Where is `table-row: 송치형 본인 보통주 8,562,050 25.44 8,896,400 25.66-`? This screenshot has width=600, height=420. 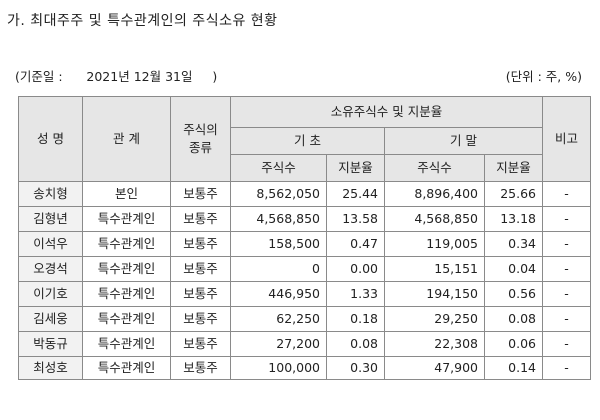
table-row: 송치형 본인 보통주 8,562,050 25.44 8,896,400 25.66- is located at coordinates (304, 194).